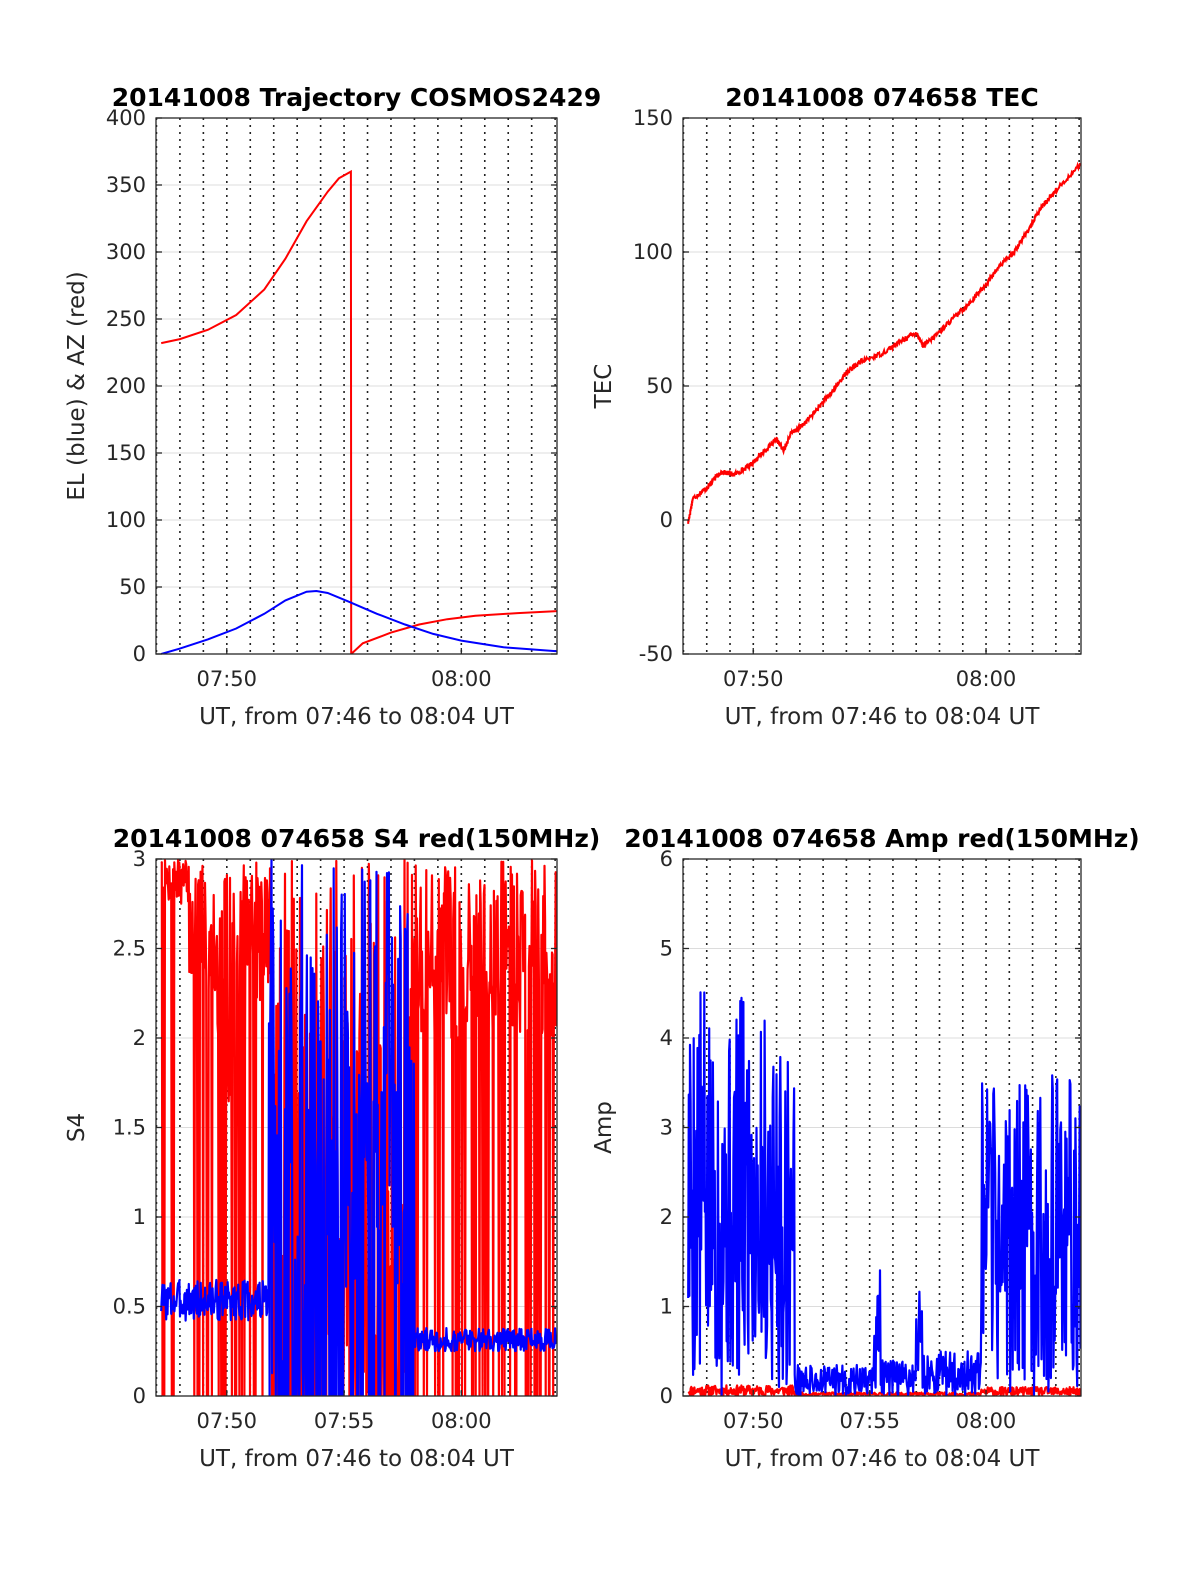 Image resolution: width=1200 pixels, height=1575 pixels. I want to click on y-tick-label: 350, so click(126, 185).